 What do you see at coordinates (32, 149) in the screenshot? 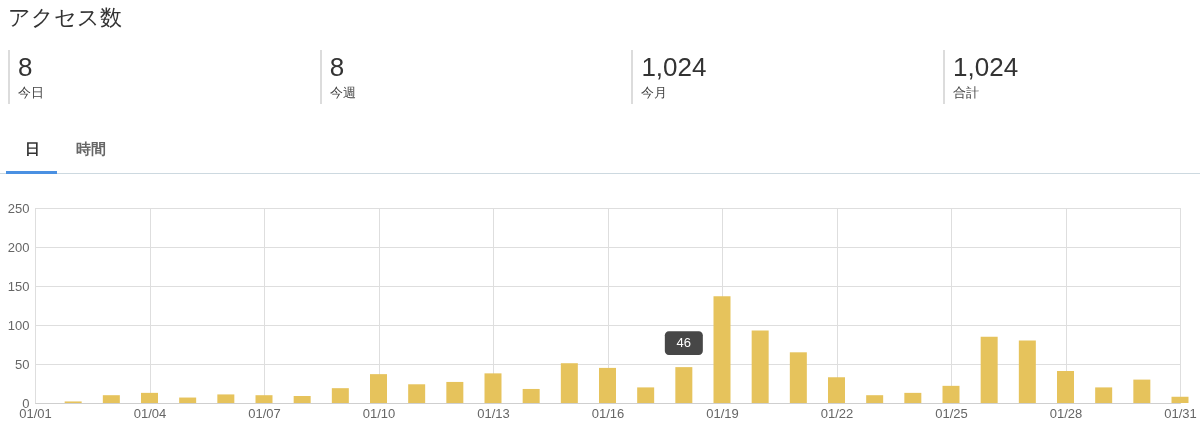
I see `text: 日` at bounding box center [32, 149].